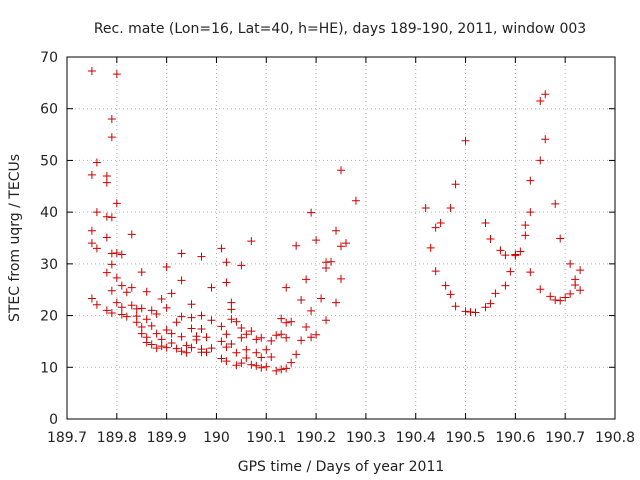 This screenshot has width=640, height=480. I want to click on x-axis-label: GPS time / Days of year 2011, so click(341, 467).